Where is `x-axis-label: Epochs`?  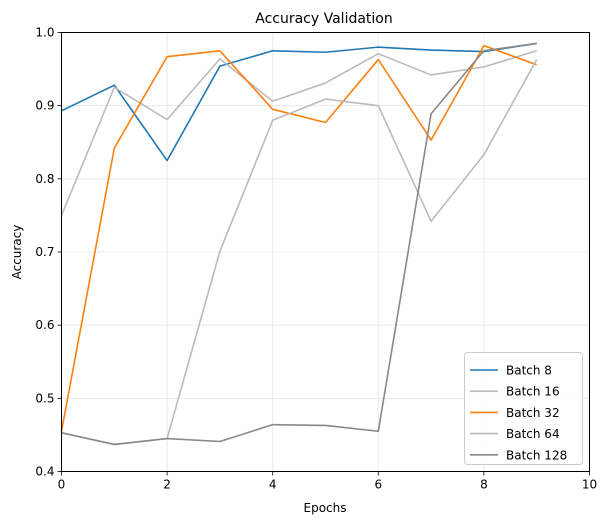
x-axis-label: Epochs is located at coordinates (325, 508).